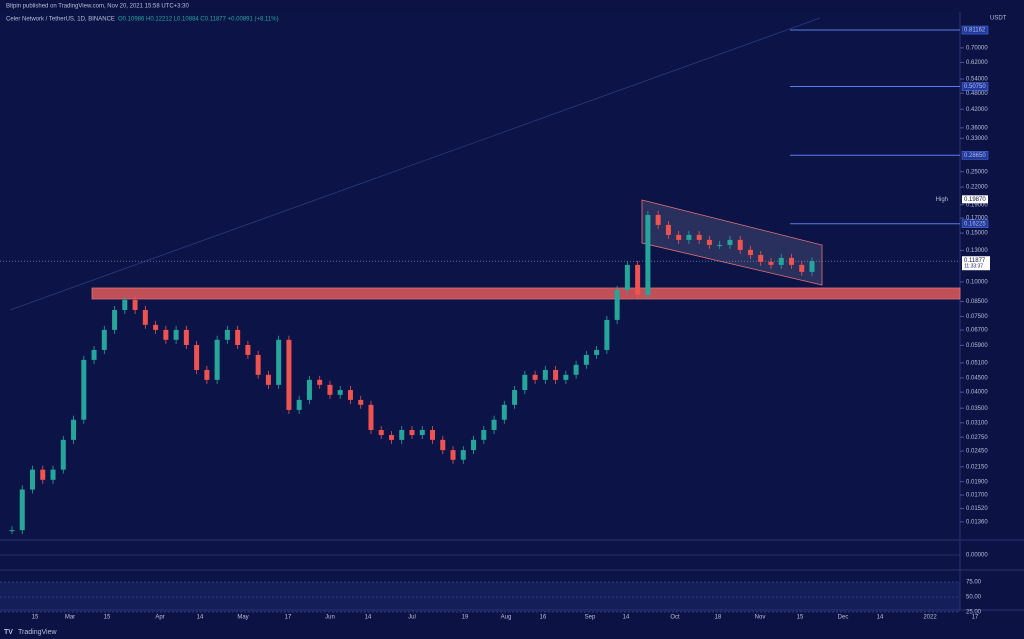 Image resolution: width=1024 pixels, height=639 pixels. I want to click on y-tick-label: 0.02150, so click(977, 467).